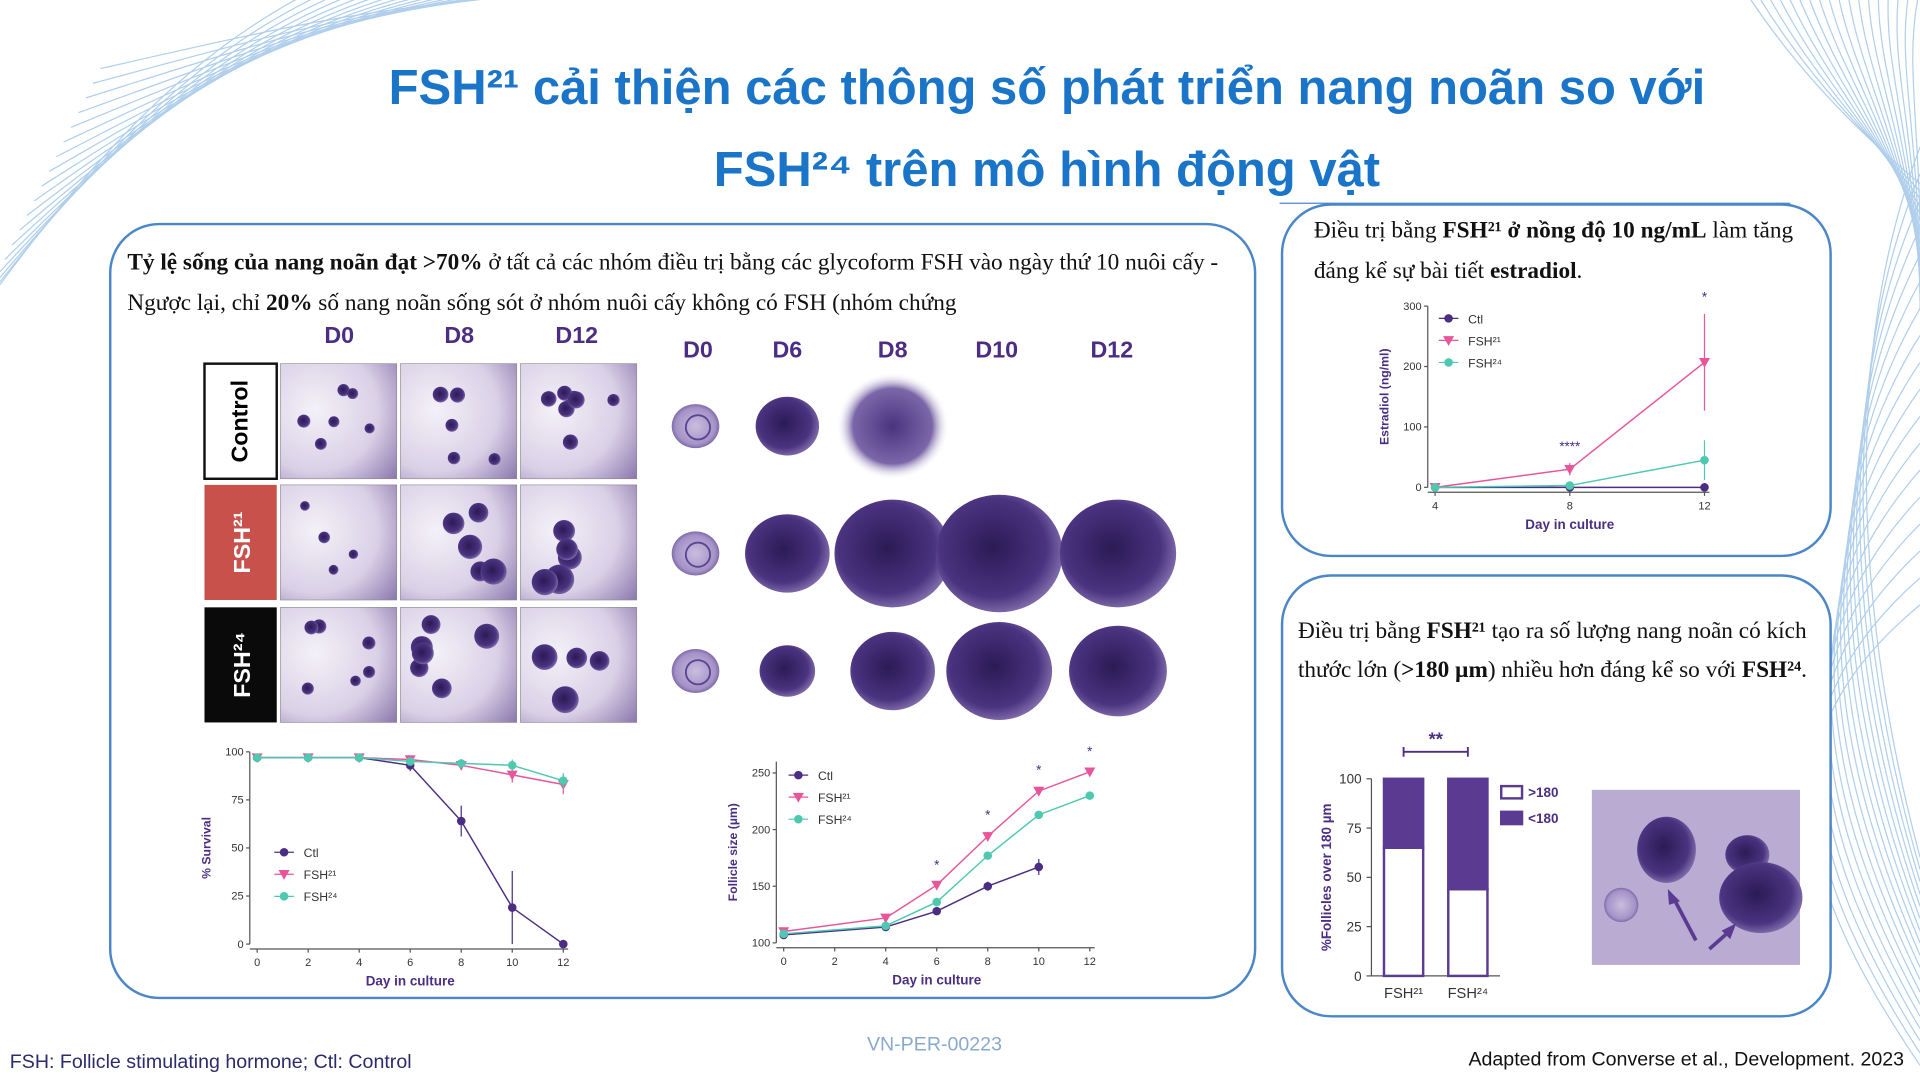 The width and height of the screenshot is (1920, 1080). What do you see at coordinates (1403, 994) in the screenshot?
I see `x-tick-label: FSH²¹` at bounding box center [1403, 994].